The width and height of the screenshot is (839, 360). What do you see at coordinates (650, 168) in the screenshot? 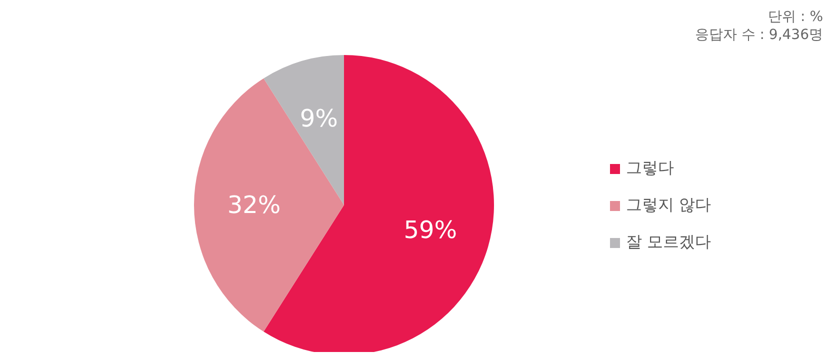
I see `legend-label: 그렇다` at bounding box center [650, 168].